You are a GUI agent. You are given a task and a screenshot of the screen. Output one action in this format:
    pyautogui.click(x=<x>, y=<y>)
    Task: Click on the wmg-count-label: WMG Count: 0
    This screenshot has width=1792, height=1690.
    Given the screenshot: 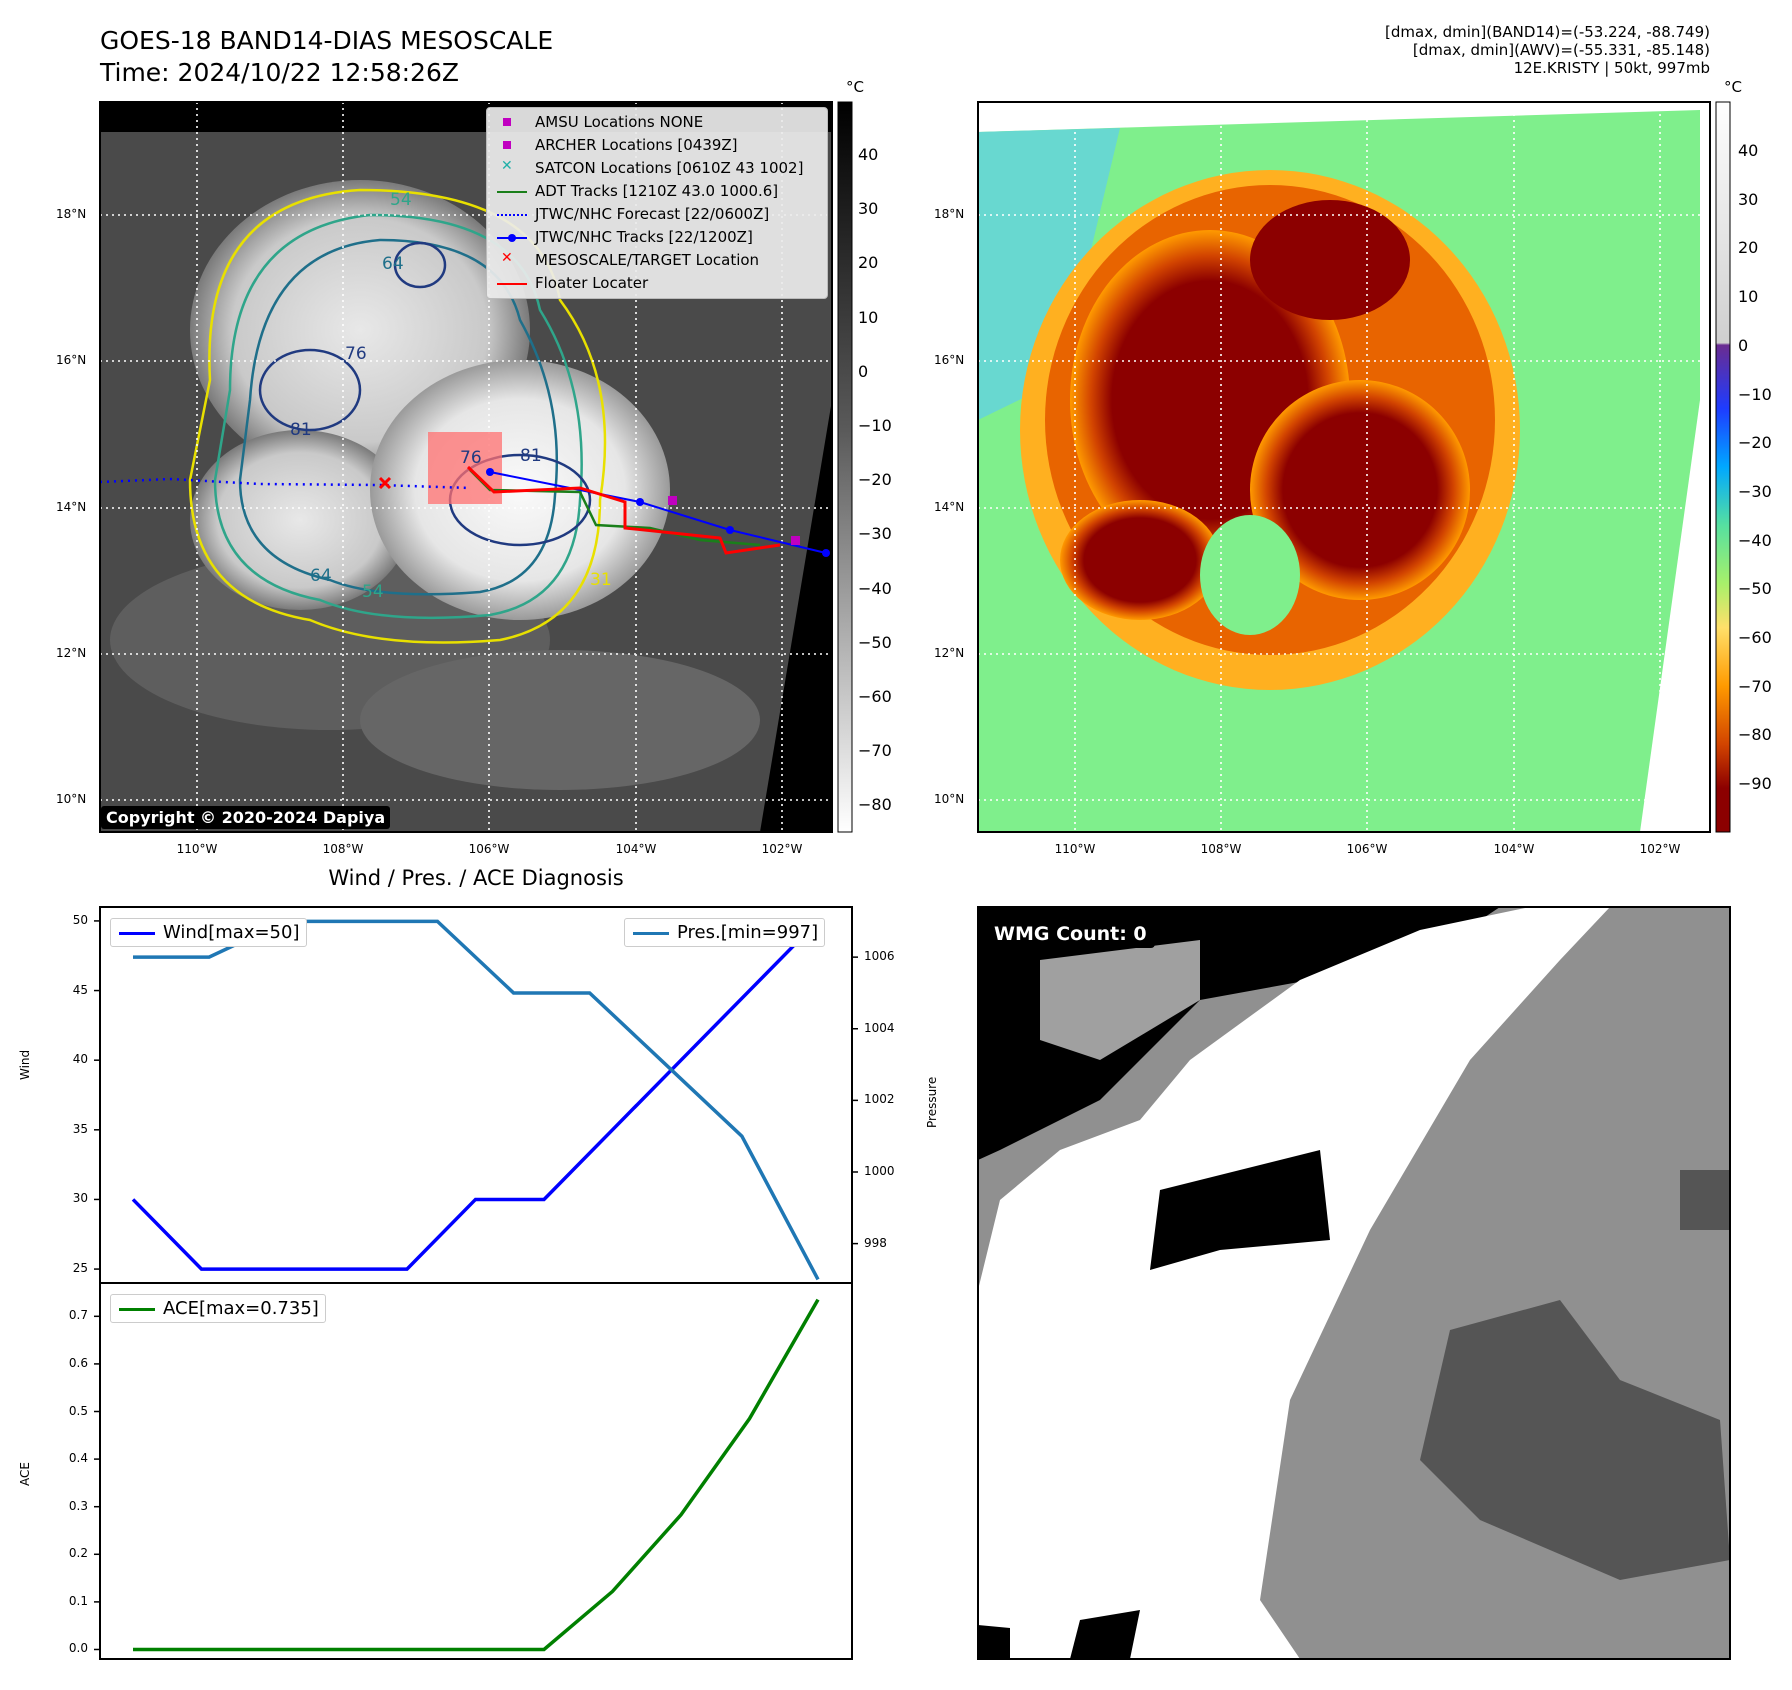 What is the action you would take?
    pyautogui.click(x=1070, y=934)
    